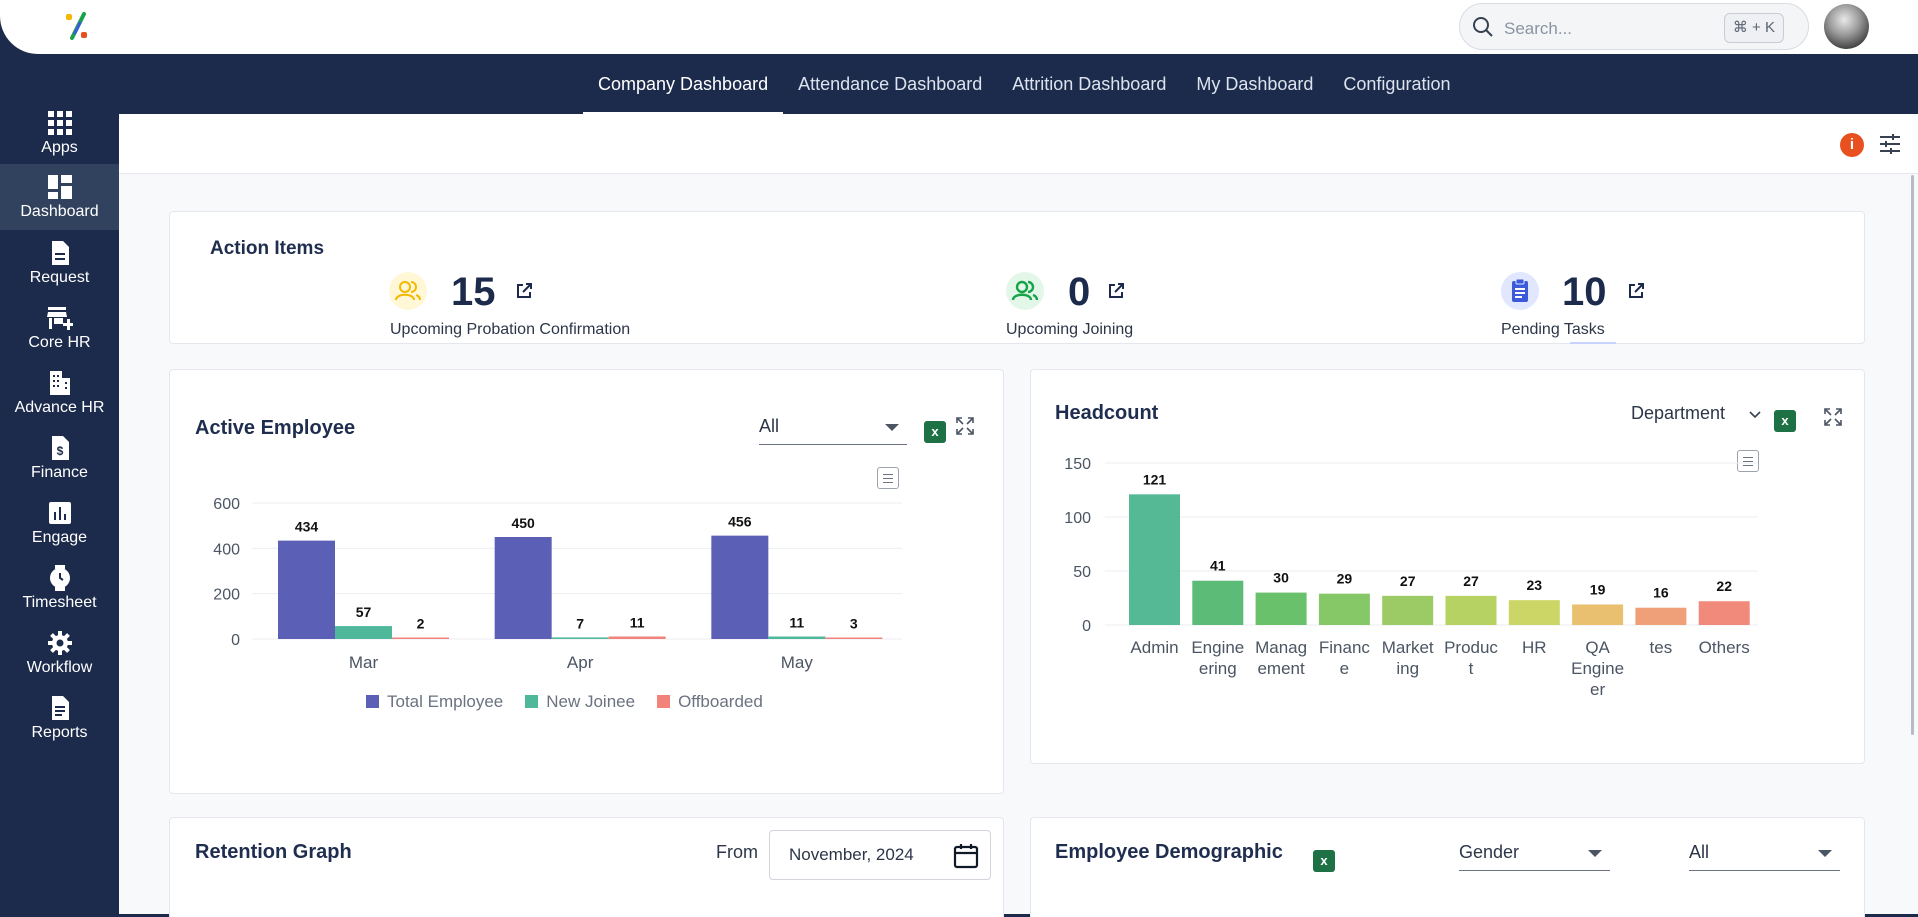 The width and height of the screenshot is (1918, 917). What do you see at coordinates (473, 292) in the screenshot?
I see `probation-count: 15` at bounding box center [473, 292].